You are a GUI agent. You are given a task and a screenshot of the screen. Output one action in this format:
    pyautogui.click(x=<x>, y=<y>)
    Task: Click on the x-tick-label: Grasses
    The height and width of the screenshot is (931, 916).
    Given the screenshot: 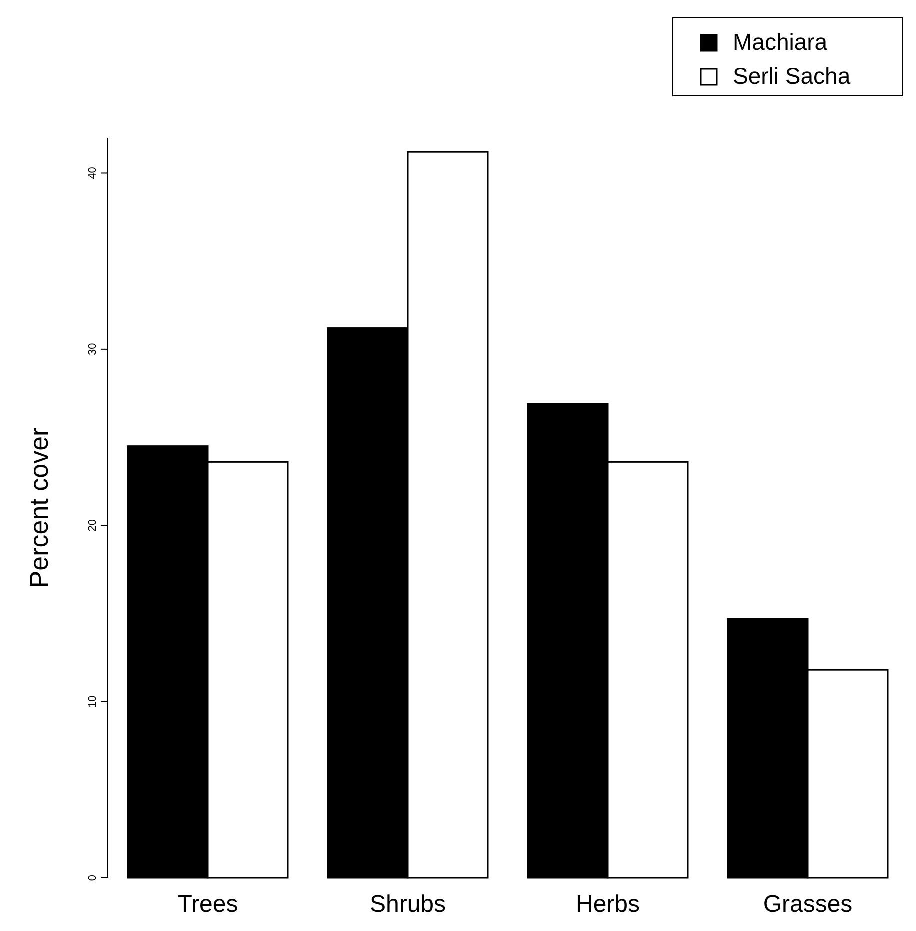 What is the action you would take?
    pyautogui.click(x=808, y=904)
    